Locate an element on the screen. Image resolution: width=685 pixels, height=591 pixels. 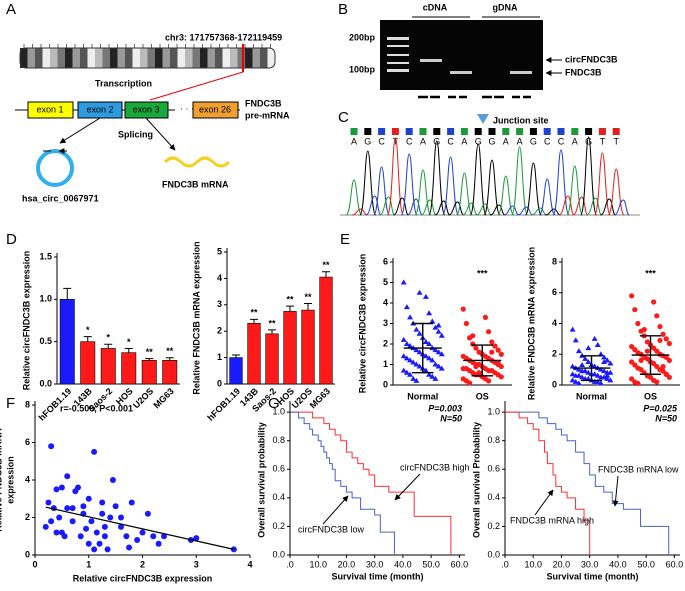
pre-mrna-label: FNDC3B is located at coordinates (263, 103).